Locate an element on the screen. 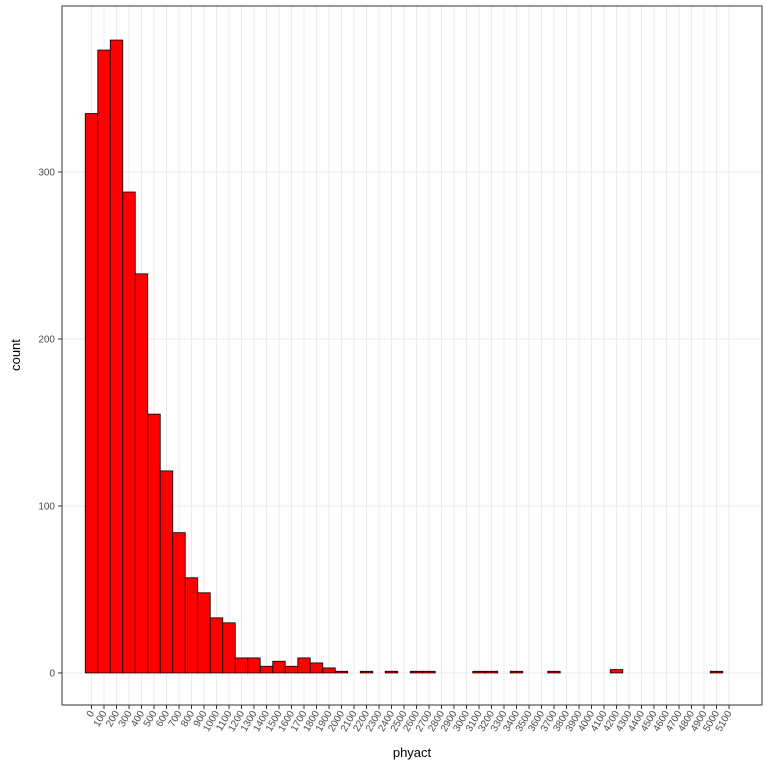 Image resolution: width=768 pixels, height=773 pixels. y-axis-title: count is located at coordinates (15, 355).